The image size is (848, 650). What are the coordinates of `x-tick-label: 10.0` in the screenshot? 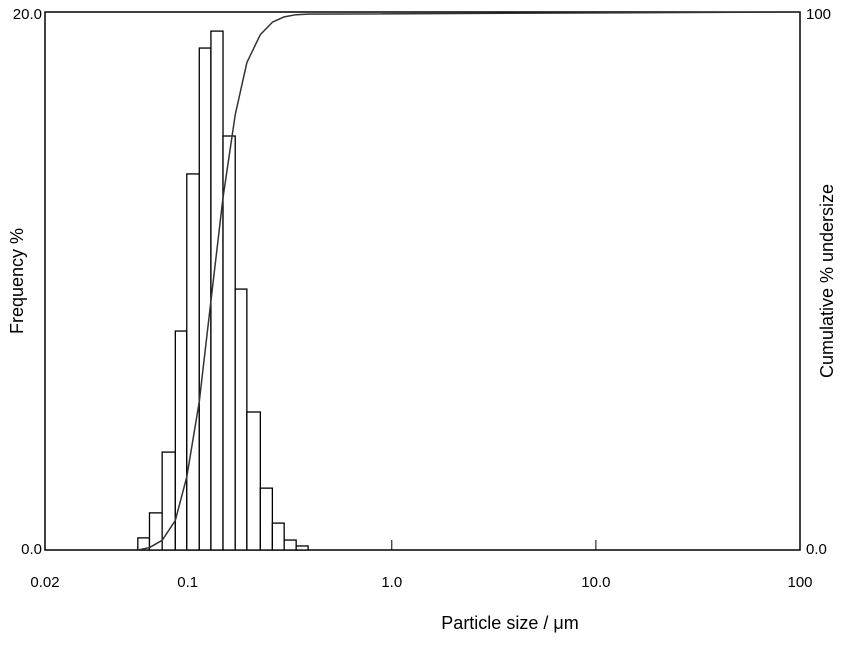 It's located at (595, 582).